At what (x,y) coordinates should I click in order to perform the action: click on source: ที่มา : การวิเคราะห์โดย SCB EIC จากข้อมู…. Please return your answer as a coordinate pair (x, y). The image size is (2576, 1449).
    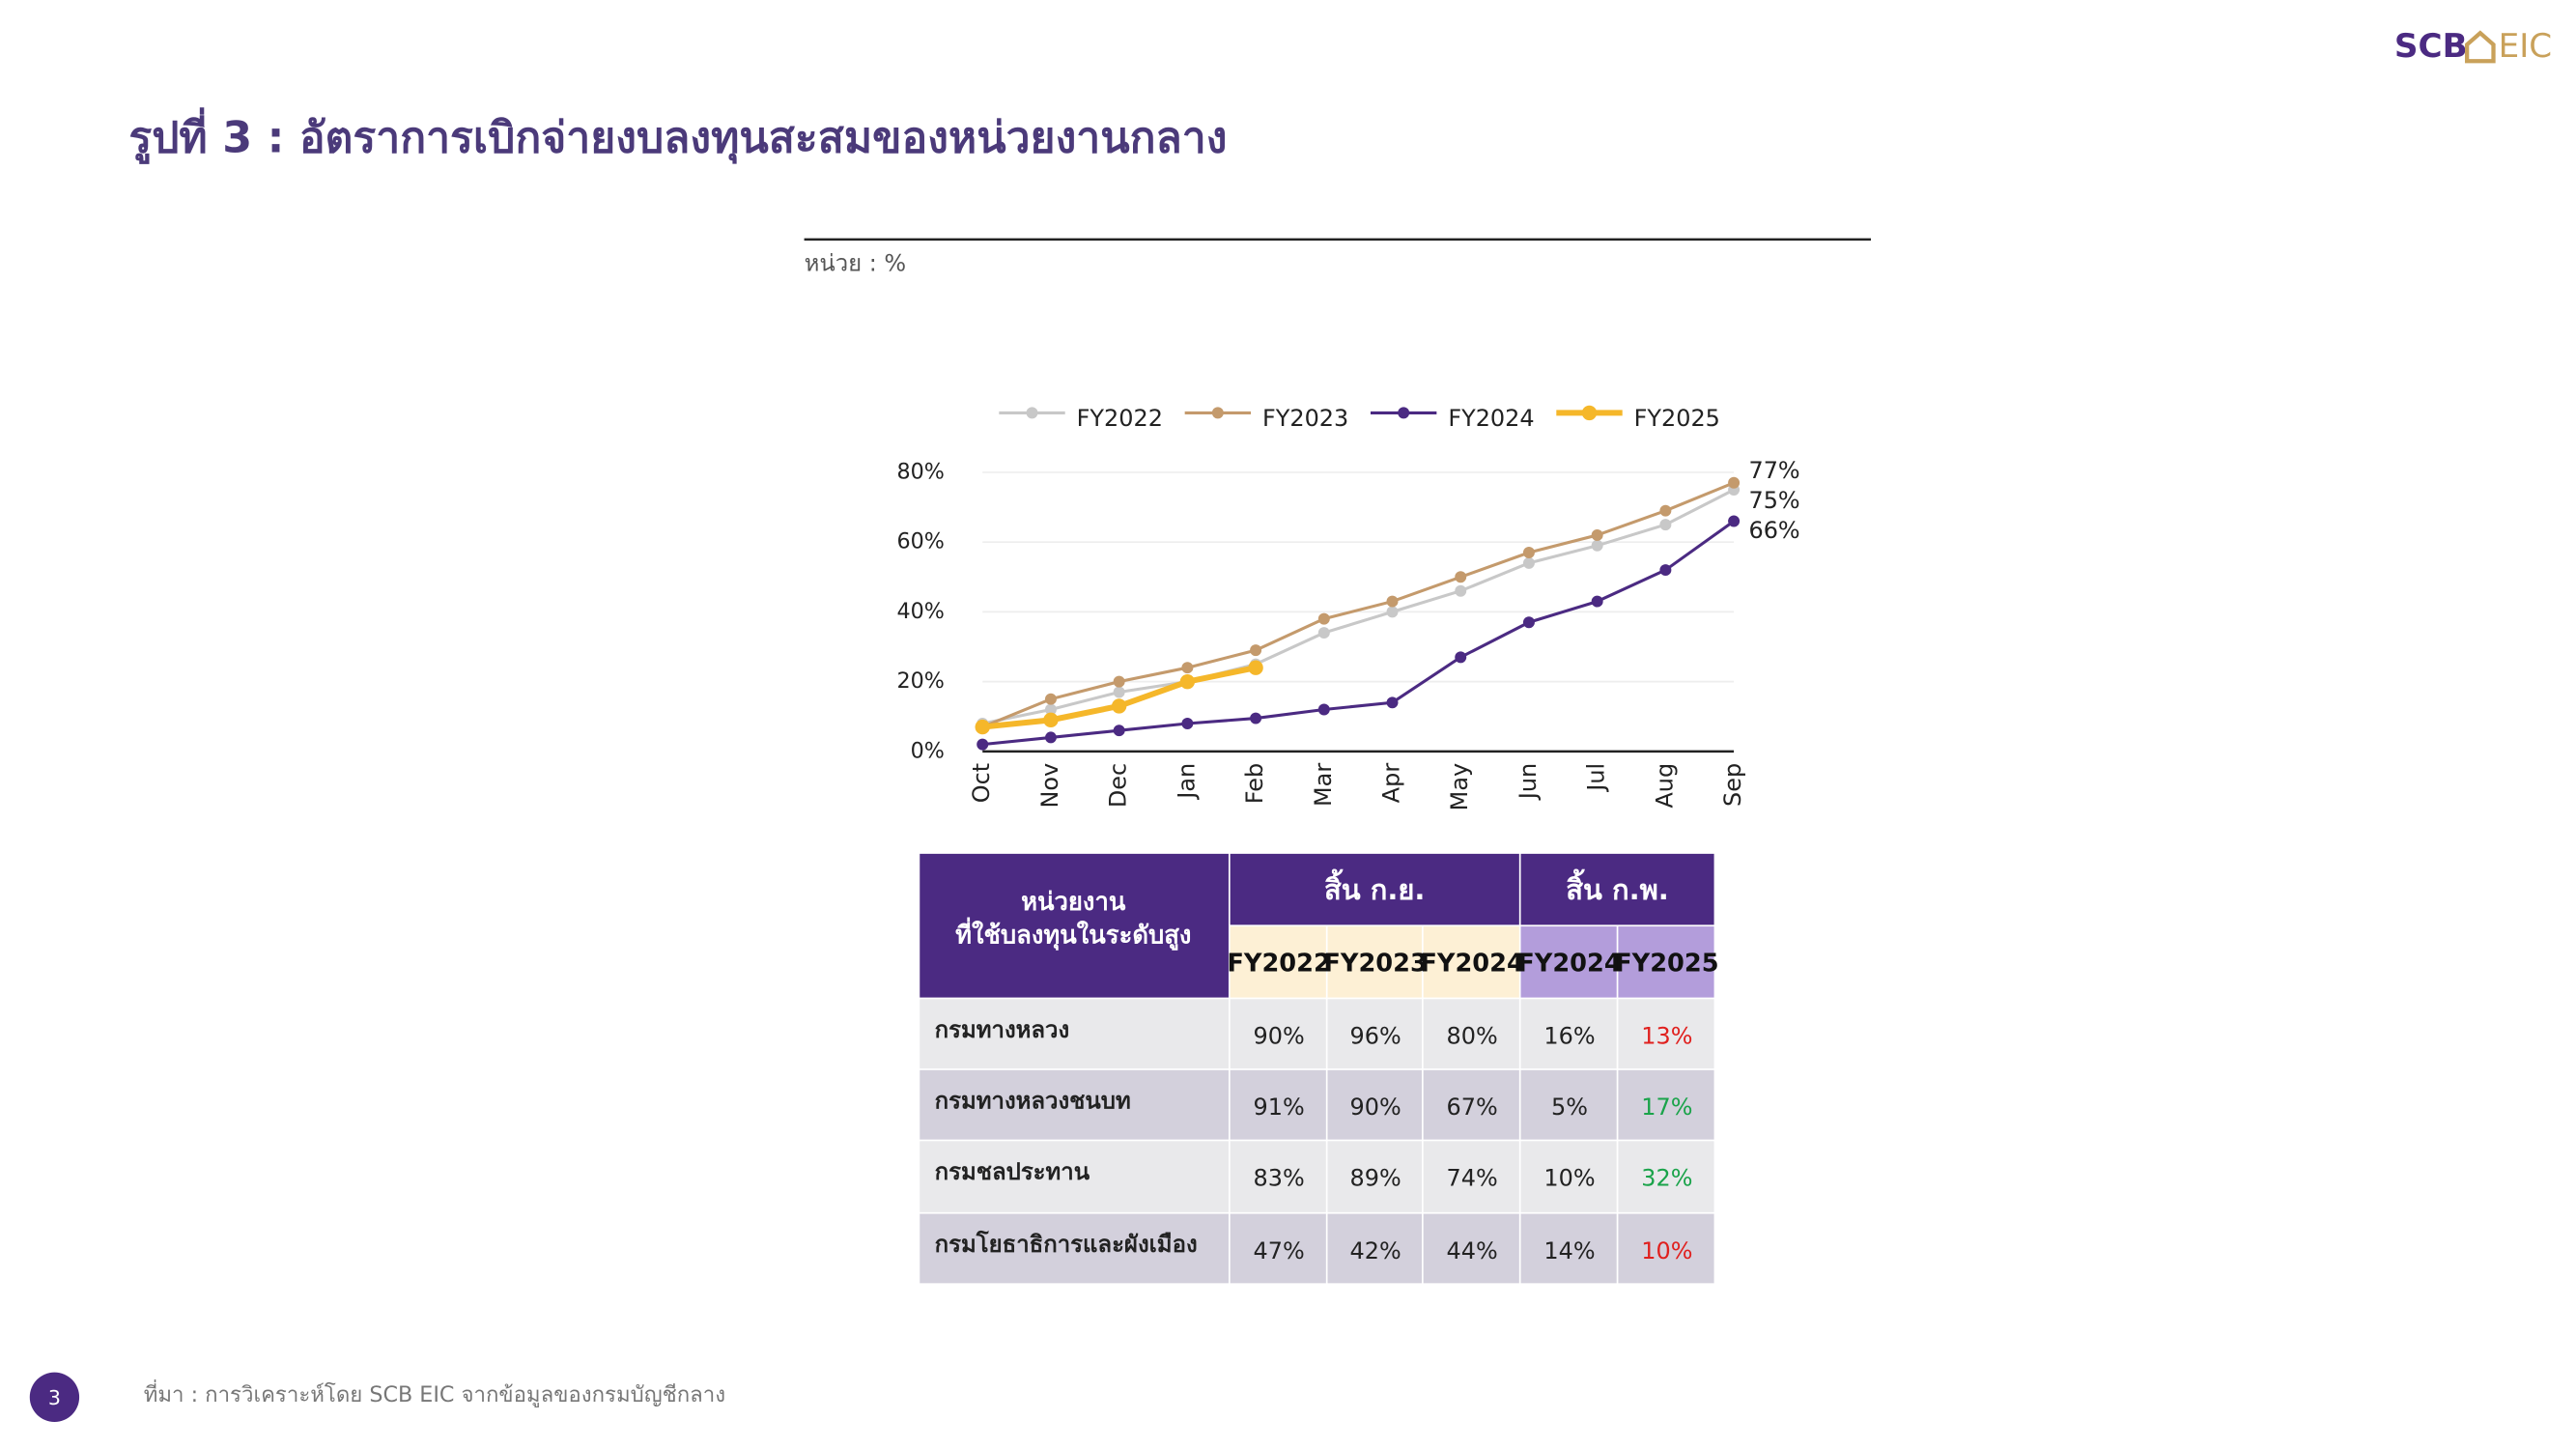
    Looking at the image, I should click on (434, 1393).